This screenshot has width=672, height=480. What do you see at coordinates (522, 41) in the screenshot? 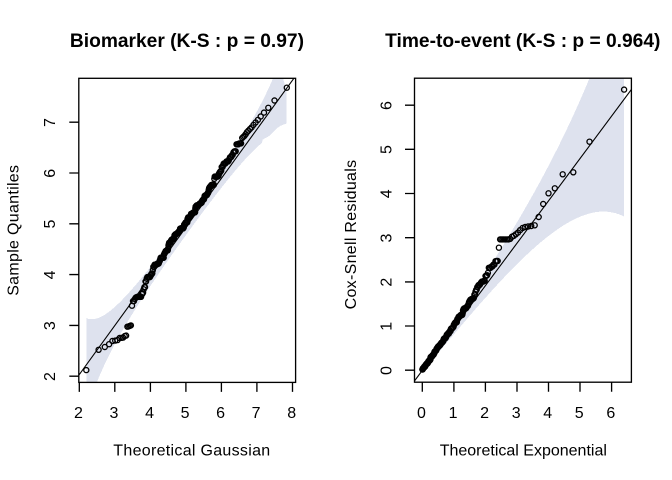
I see `svg-text:Time-to-event (K-S : p = 0.964: Time-to-event (K-S : p = 0.964)` at bounding box center [522, 41].